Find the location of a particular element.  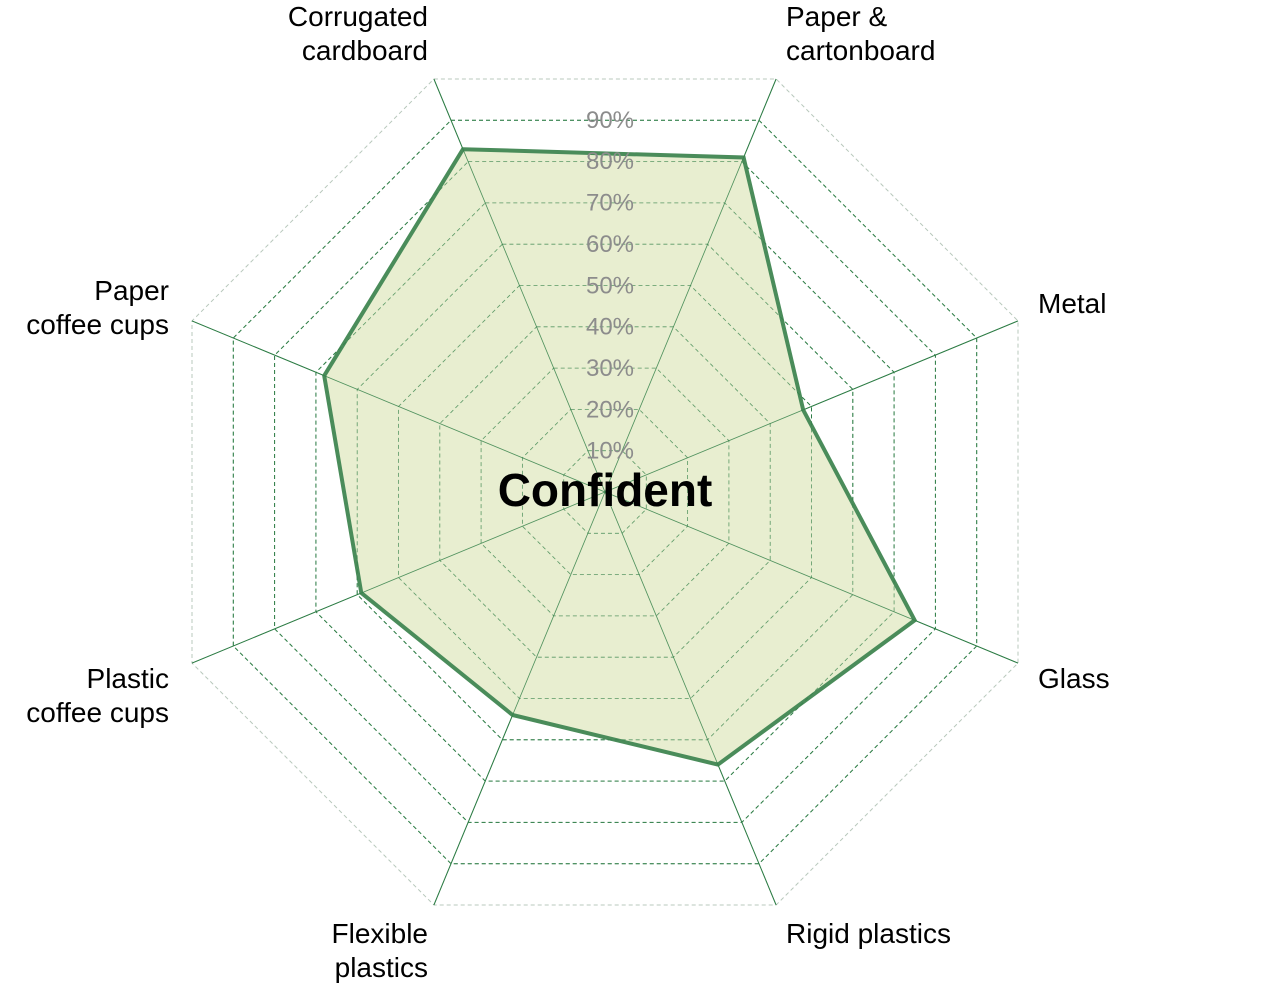

category-label-line: Corrugated is located at coordinates (358, 16).